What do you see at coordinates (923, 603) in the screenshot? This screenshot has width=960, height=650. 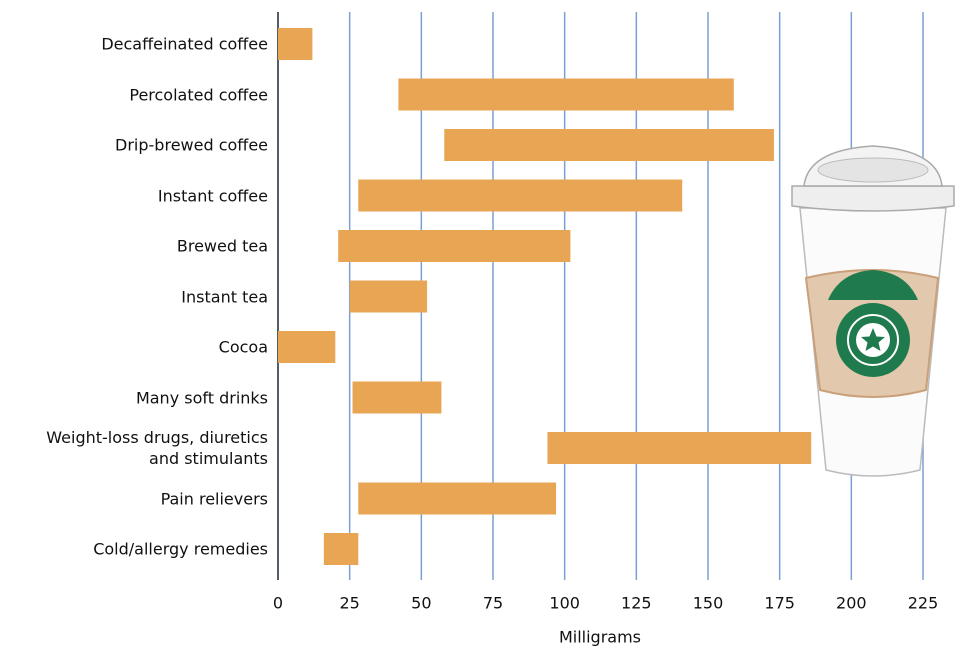 I see `x-tick-label: 225` at bounding box center [923, 603].